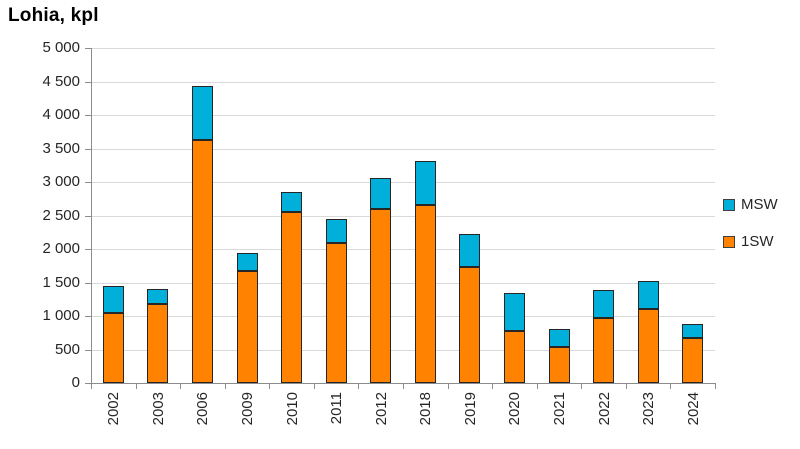 Image resolution: width=800 pixels, height=449 pixels. I want to click on x-axis-label-2006: 2006, so click(202, 409).